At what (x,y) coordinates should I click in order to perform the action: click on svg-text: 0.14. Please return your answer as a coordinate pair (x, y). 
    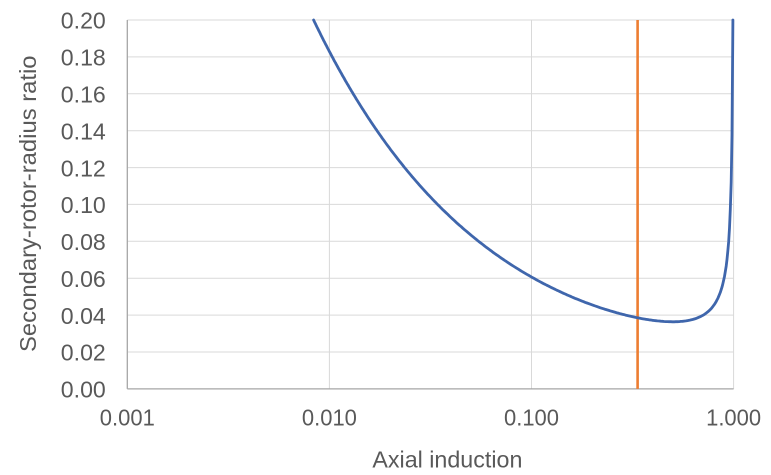
    Looking at the image, I should click on (83, 131).